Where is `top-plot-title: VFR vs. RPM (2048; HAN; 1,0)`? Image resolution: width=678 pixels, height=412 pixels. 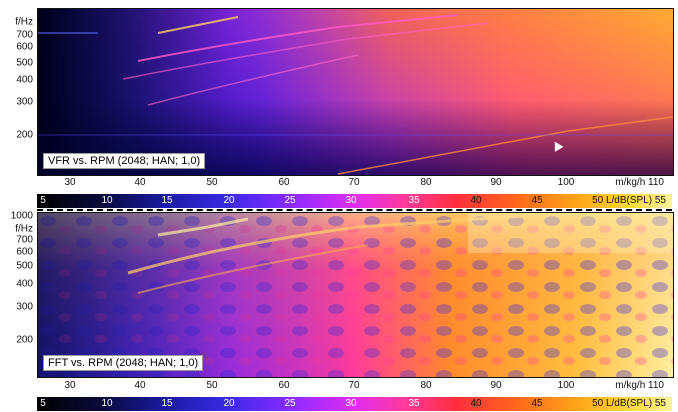
top-plot-title: VFR vs. RPM (2048; HAN; 1,0) is located at coordinates (124, 161).